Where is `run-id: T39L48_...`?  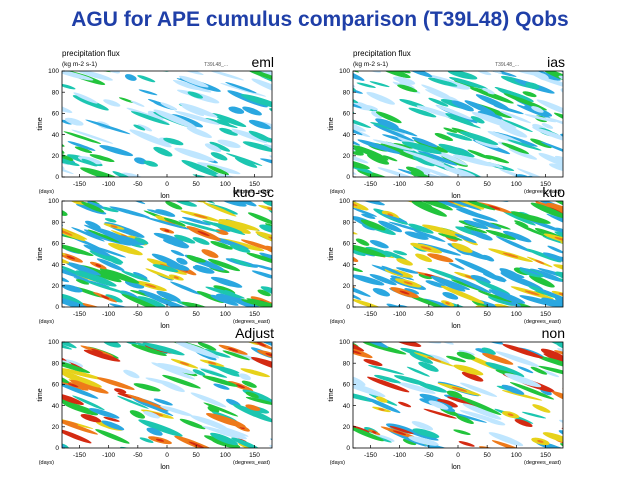 run-id: T39L48_... is located at coordinates (507, 65).